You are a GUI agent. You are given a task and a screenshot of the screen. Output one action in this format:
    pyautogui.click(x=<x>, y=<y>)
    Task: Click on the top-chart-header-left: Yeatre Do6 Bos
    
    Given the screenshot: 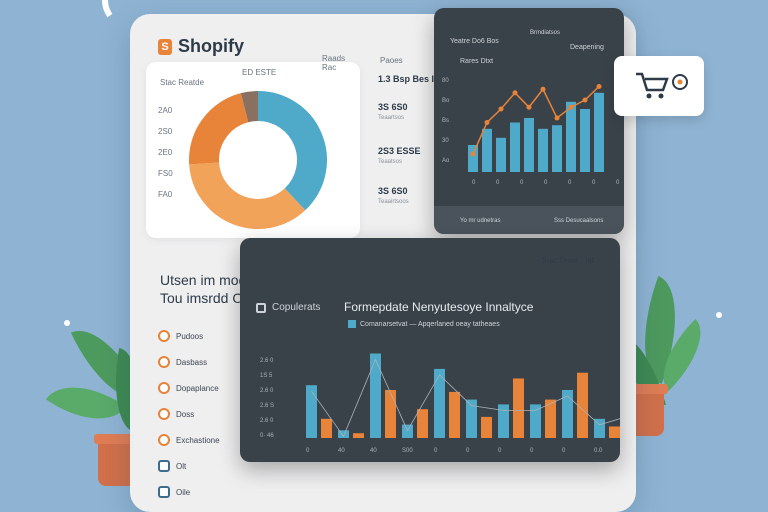 What is the action you would take?
    pyautogui.click(x=474, y=41)
    